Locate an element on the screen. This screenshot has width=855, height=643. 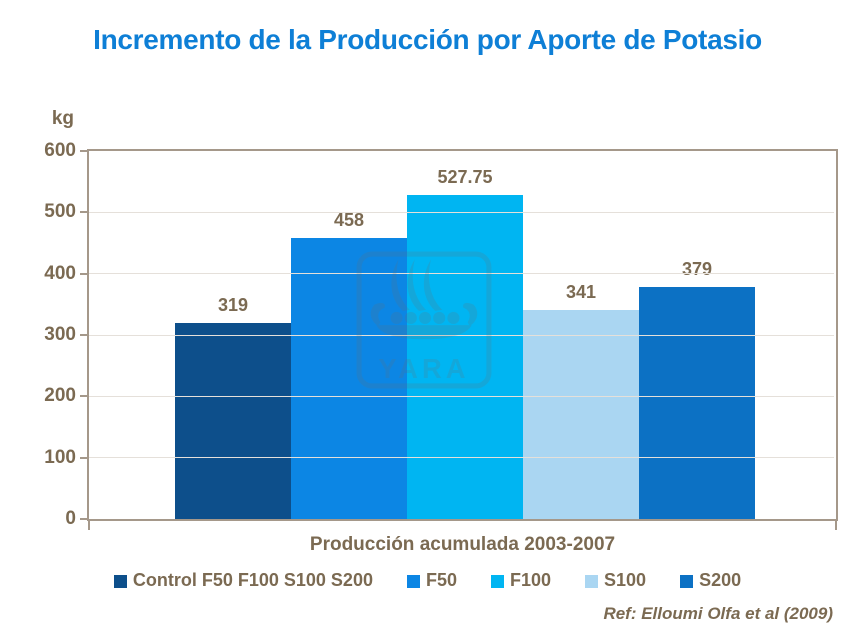
bar-value-label: 319 is located at coordinates (233, 305).